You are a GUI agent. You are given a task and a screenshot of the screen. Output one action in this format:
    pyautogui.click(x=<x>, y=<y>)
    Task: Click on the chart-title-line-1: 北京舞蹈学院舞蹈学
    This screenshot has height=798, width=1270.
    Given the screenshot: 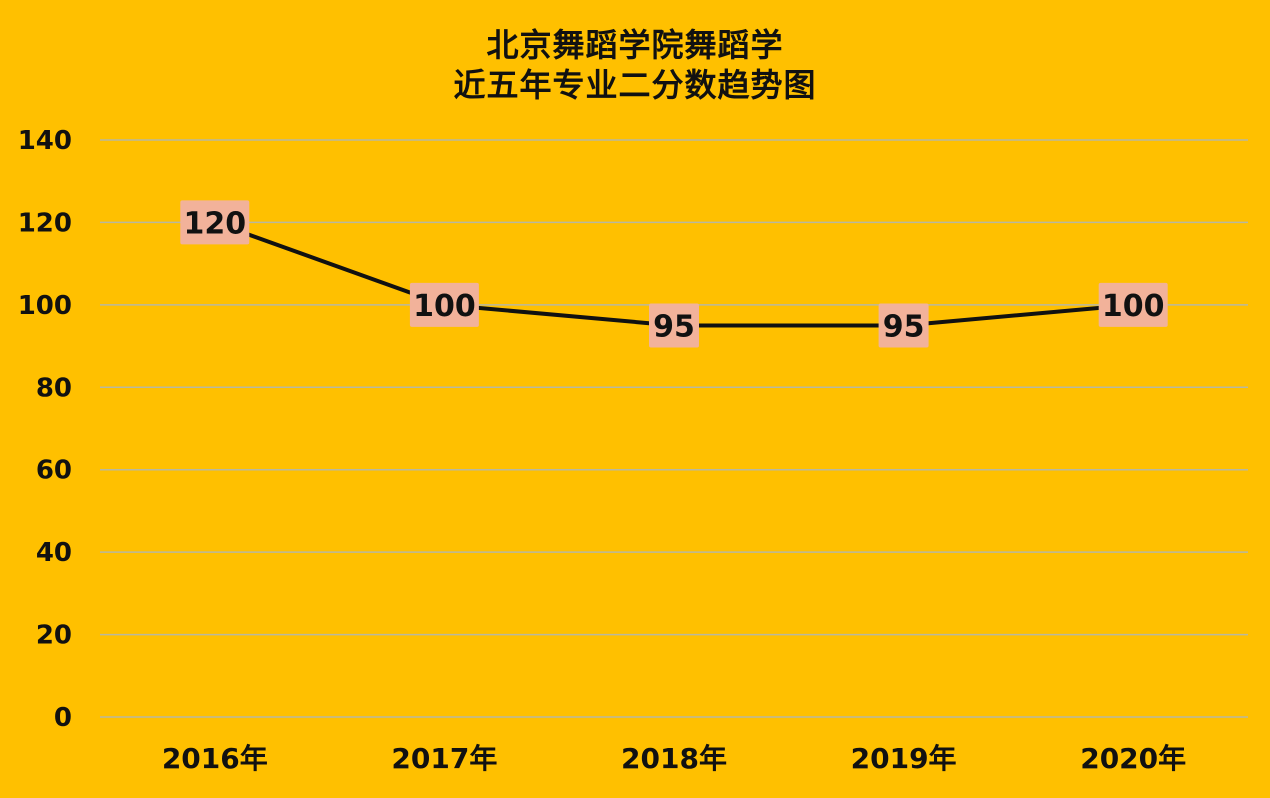 What is the action you would take?
    pyautogui.click(x=635, y=45)
    